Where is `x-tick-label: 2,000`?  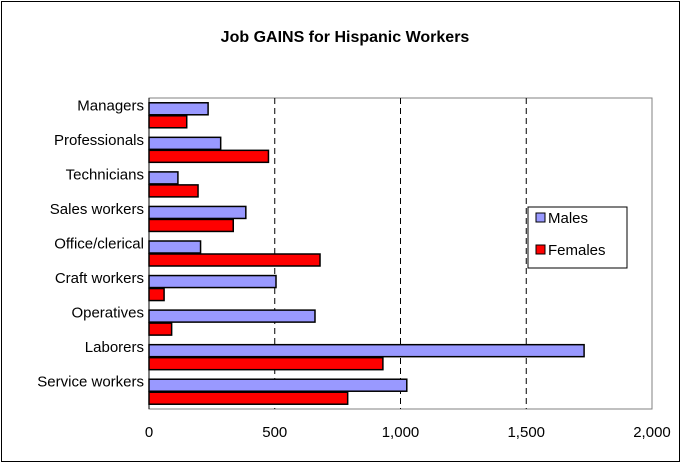
x-tick-label: 2,000 is located at coordinates (652, 432).